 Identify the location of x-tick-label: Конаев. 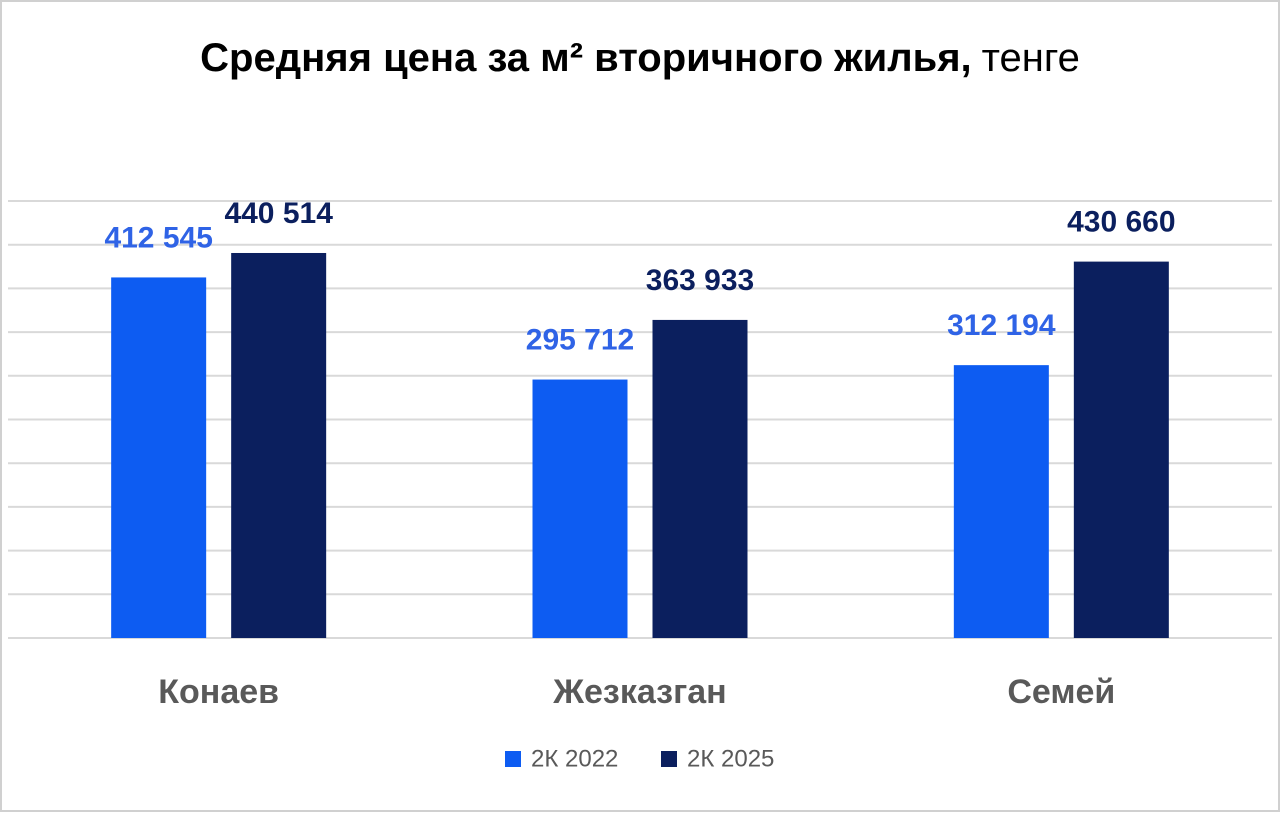
(218, 692).